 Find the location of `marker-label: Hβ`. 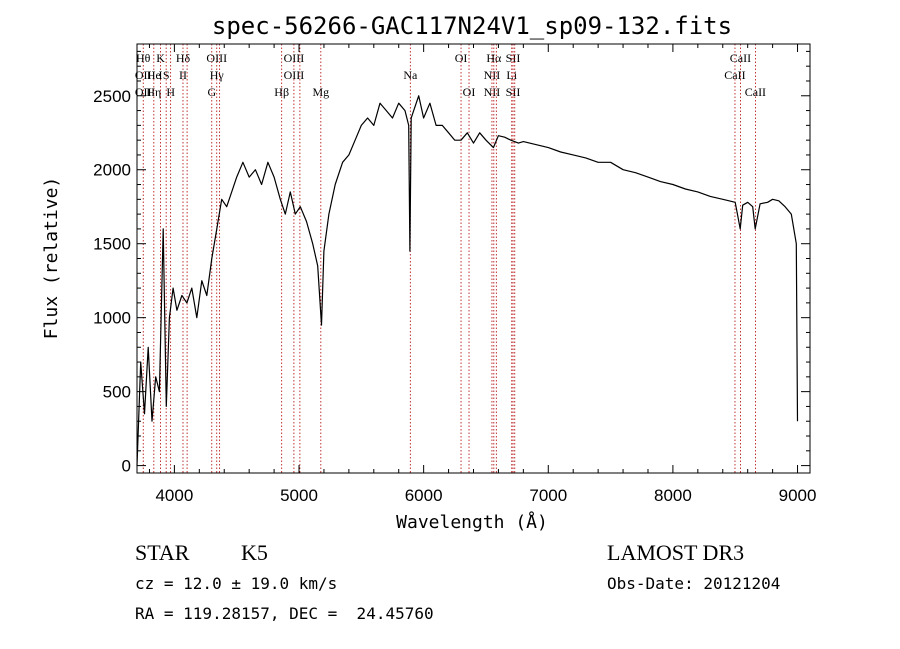

marker-label: Hβ is located at coordinates (281, 92).